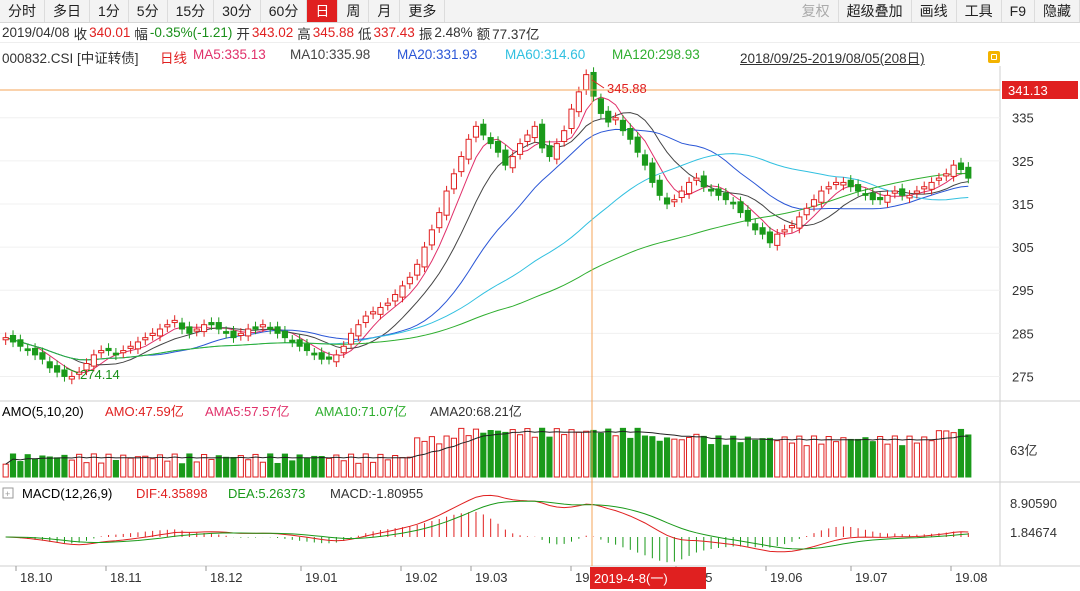 The image size is (1080, 591). What do you see at coordinates (284, 11) in the screenshot?
I see `period-tab-6: 60分` at bounding box center [284, 11].